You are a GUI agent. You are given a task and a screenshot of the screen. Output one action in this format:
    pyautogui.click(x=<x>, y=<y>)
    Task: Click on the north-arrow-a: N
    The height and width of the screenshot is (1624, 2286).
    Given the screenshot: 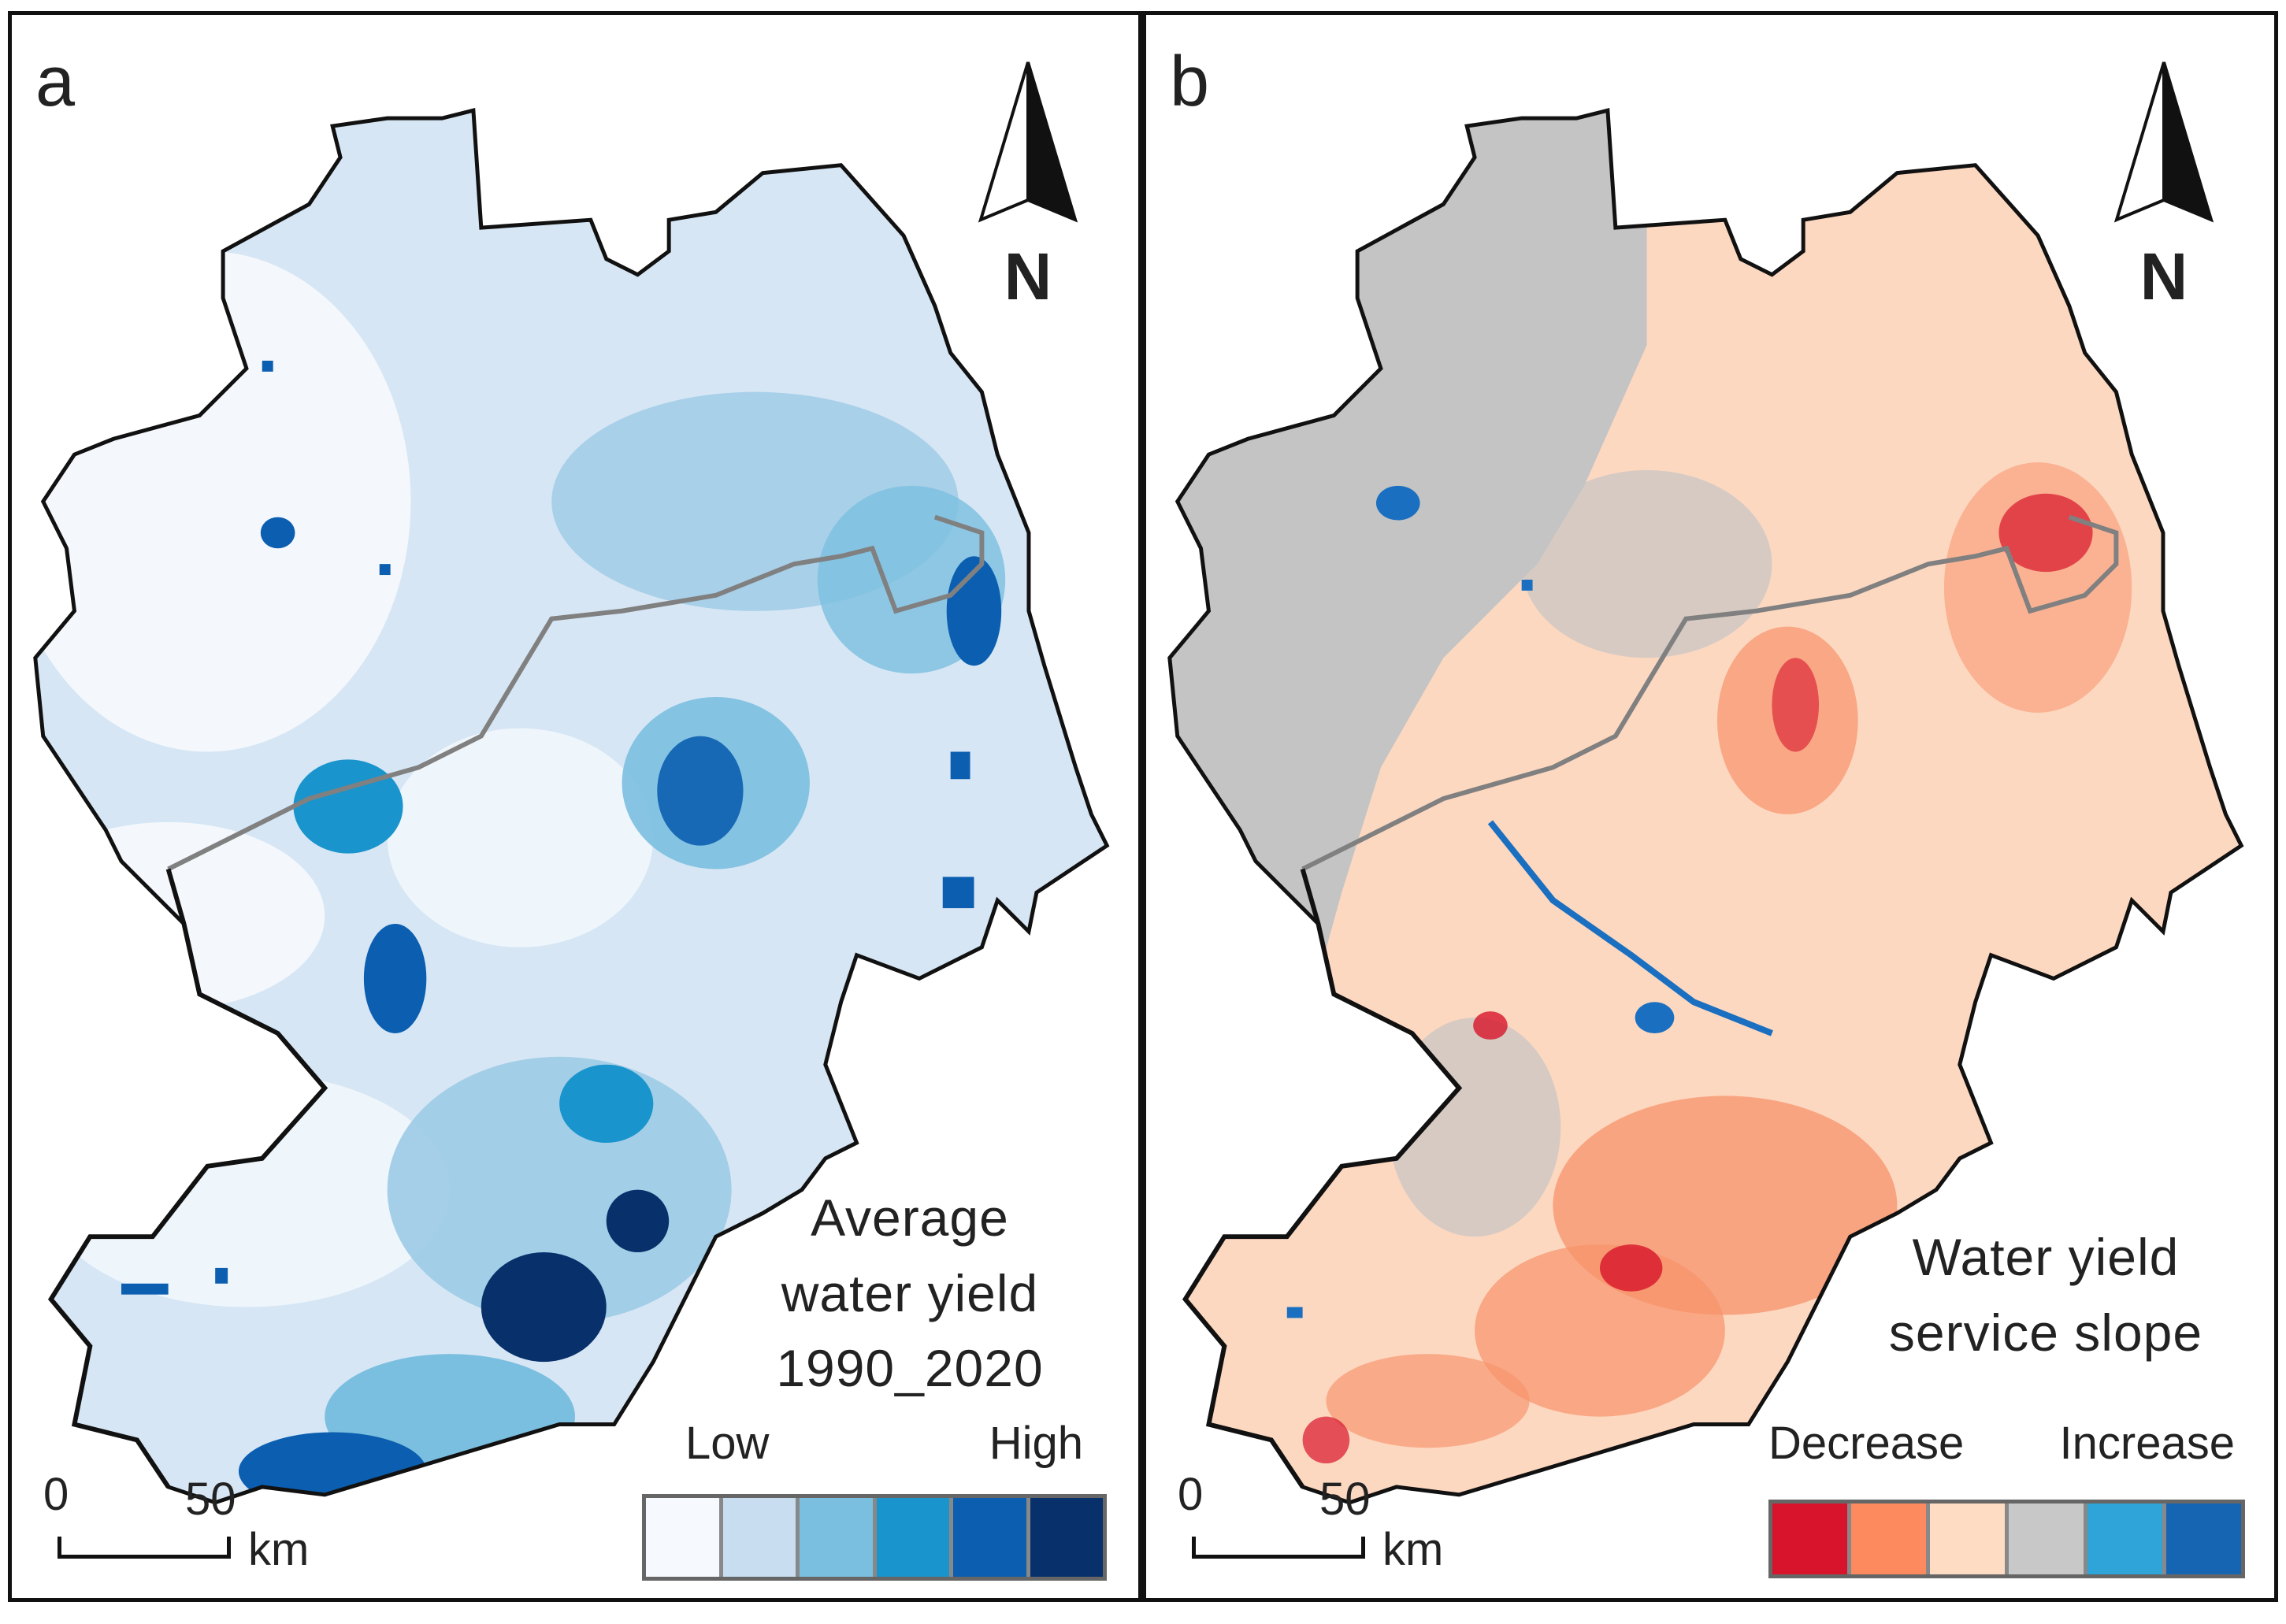 What is the action you would take?
    pyautogui.click(x=1028, y=182)
    